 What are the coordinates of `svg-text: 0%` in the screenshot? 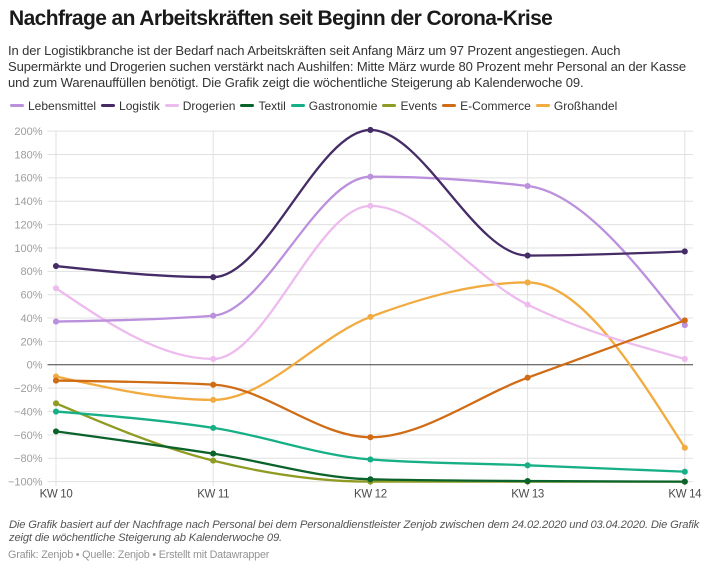 It's located at (35, 366).